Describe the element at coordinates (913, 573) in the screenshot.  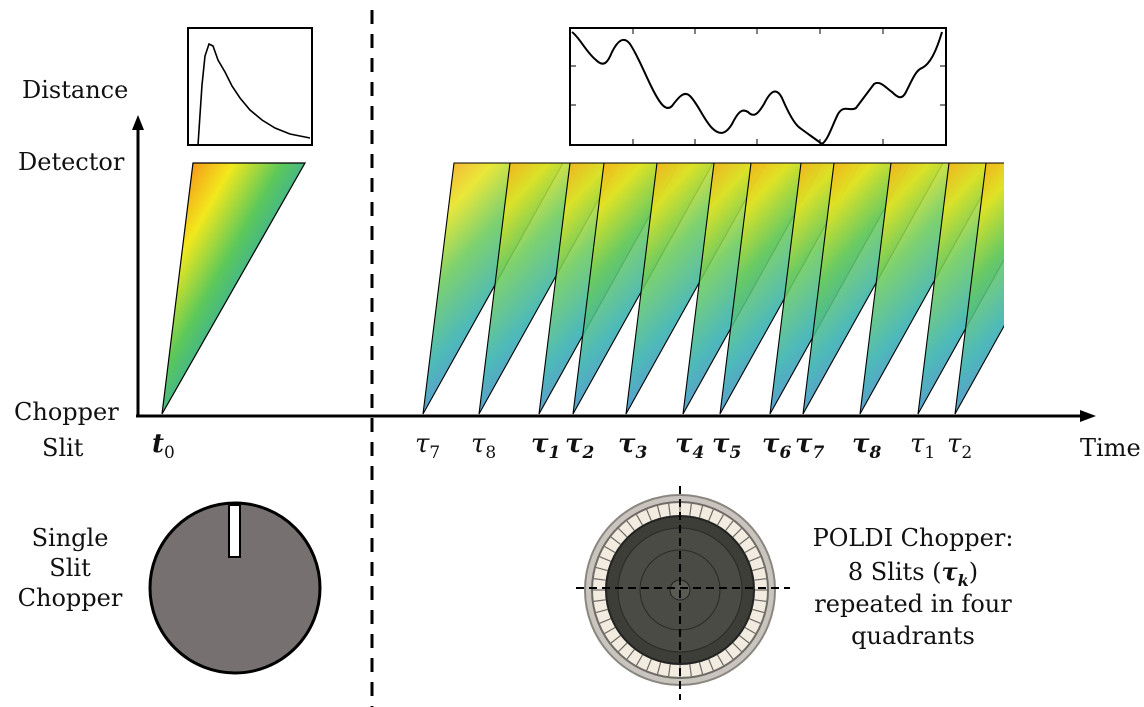
I see `poldi-line2: 8 Slits (τk)` at that location.